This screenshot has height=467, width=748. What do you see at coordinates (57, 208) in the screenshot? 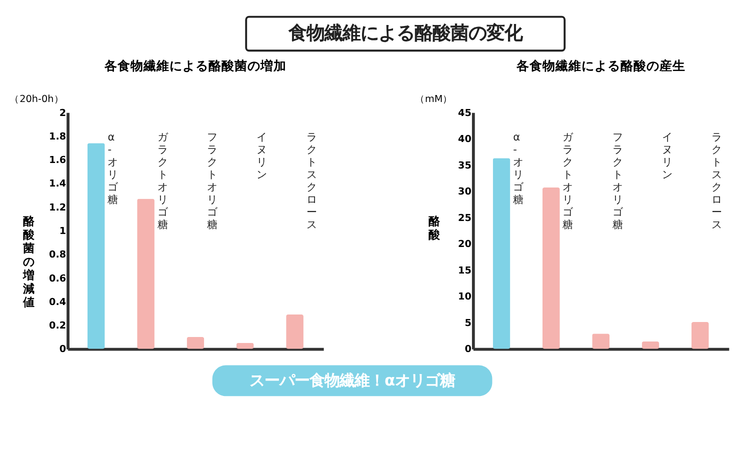
I see `y-tick-label: 1.2` at bounding box center [57, 208].